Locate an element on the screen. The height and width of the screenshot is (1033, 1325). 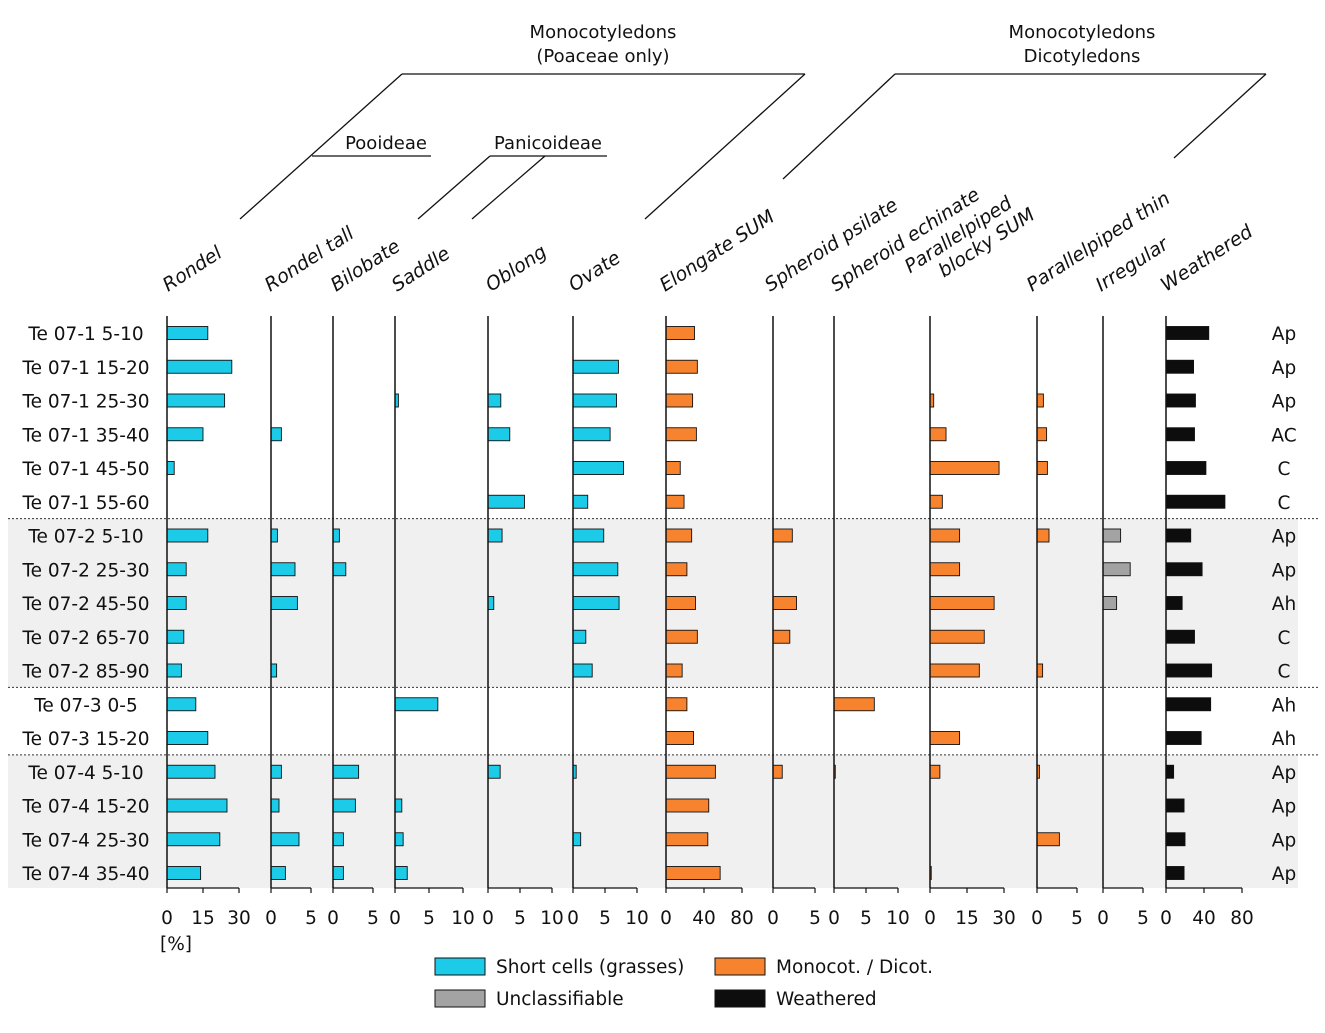
sample-label: Te 07-1 25-30 is located at coordinates (85, 402).